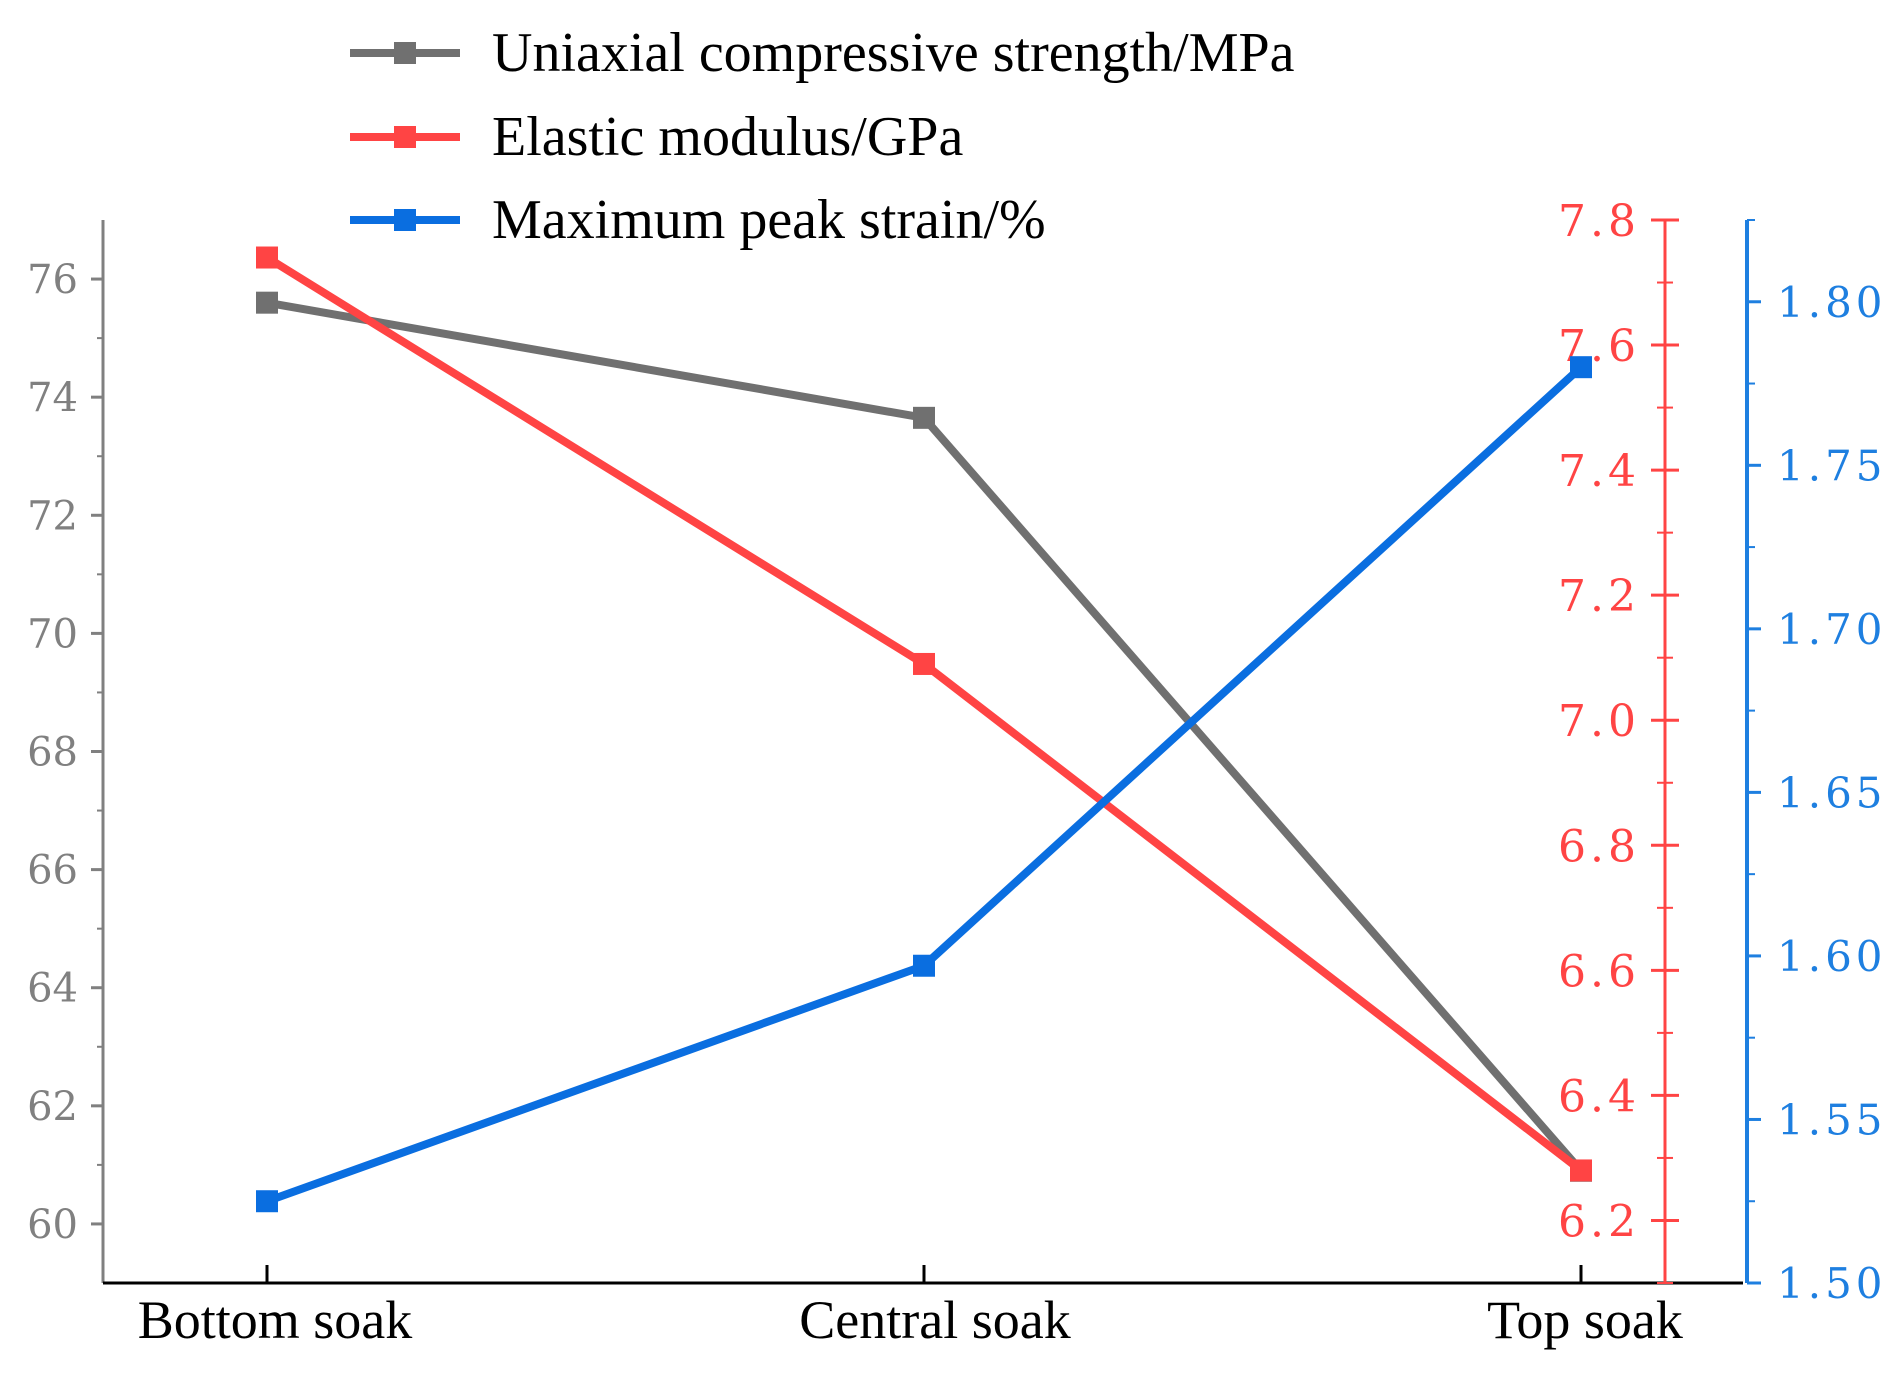 The width and height of the screenshot is (1902, 1375). What do you see at coordinates (52, 753) in the screenshot?
I see `left-axis-tick-label: 68` at bounding box center [52, 753].